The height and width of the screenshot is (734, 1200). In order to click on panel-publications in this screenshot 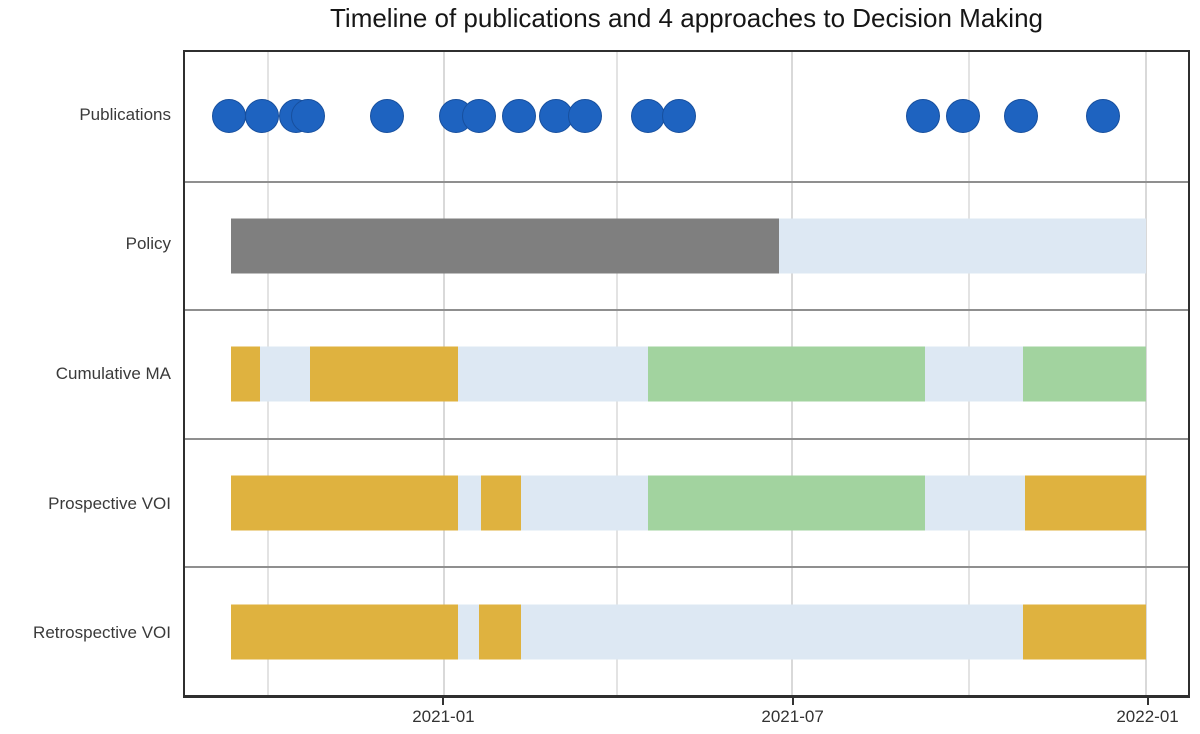, I will do `click(686, 116)`.